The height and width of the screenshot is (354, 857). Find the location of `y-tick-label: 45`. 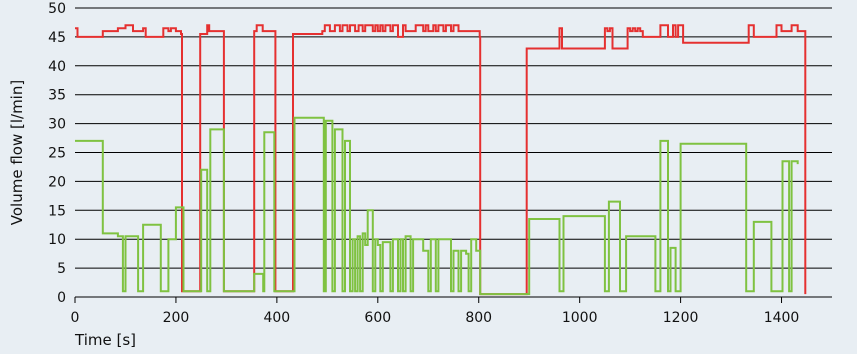

y-tick-label: 45 is located at coordinates (57, 38).